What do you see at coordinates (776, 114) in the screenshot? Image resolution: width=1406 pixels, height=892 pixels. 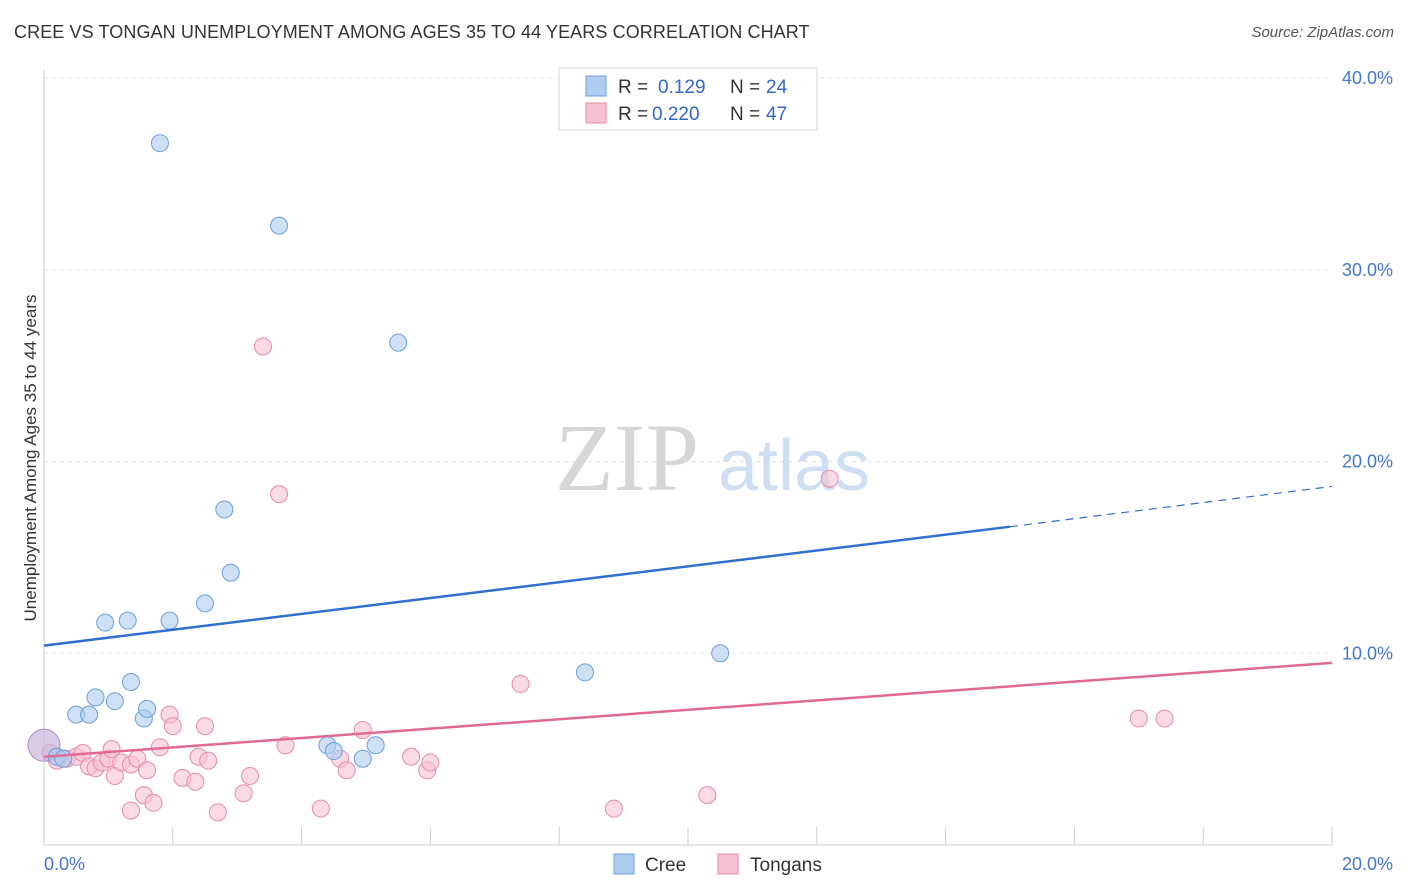 I see `legend-tongans-n-value: 47` at bounding box center [776, 114].